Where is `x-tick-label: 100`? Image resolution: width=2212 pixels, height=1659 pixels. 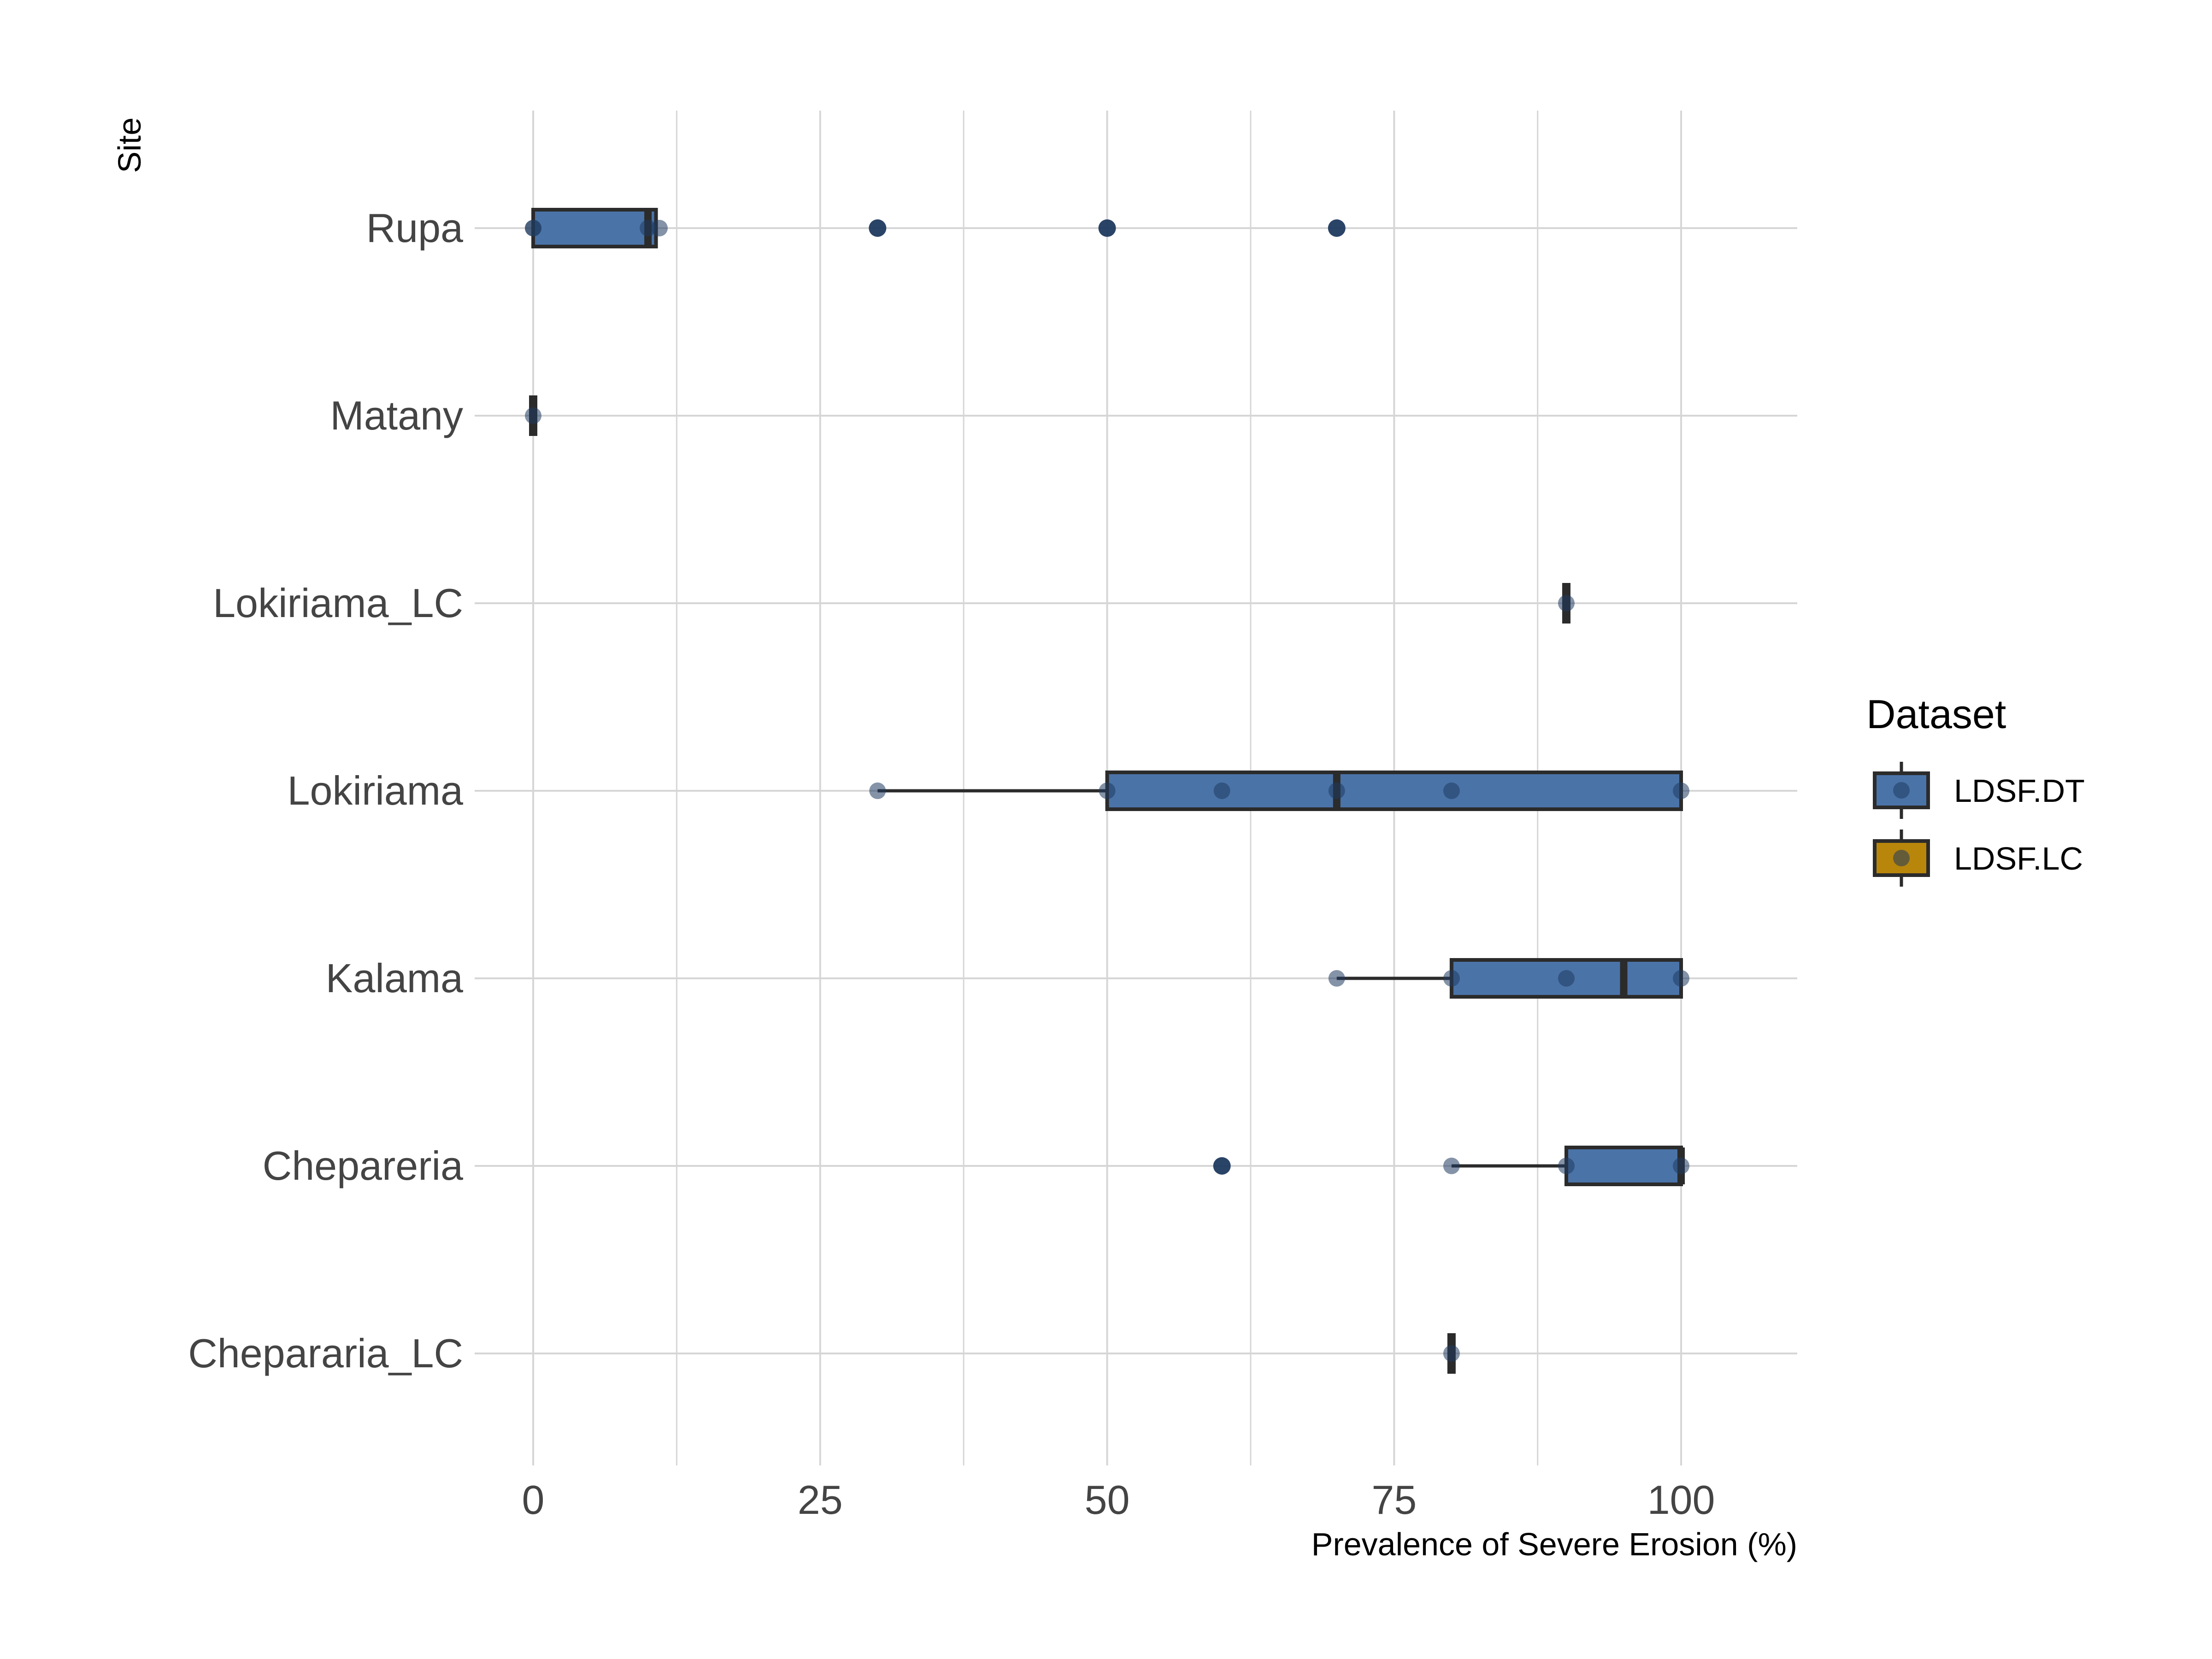 x-tick-label: 100 is located at coordinates (1681, 1500).